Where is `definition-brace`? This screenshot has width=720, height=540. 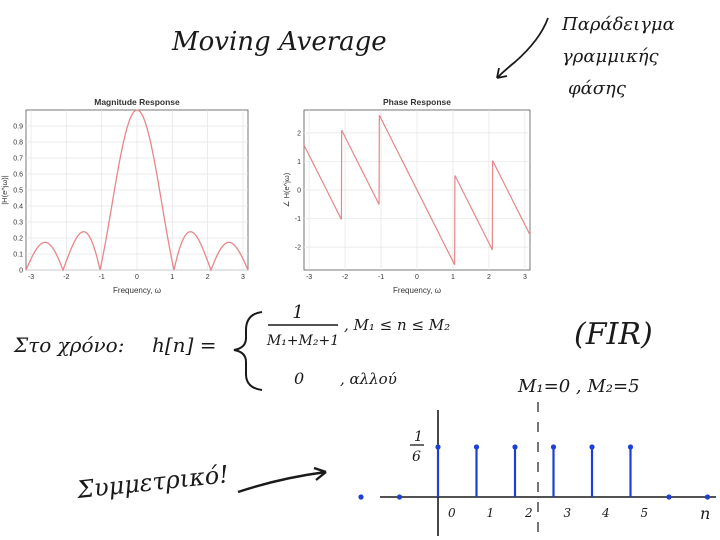 definition-brace is located at coordinates (248, 351).